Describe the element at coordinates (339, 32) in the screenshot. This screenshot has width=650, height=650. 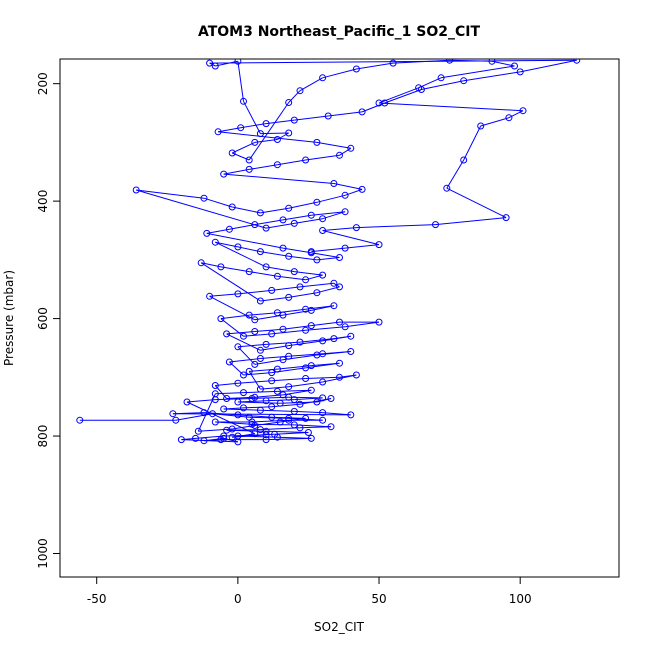
I see `chart-title: ATOM3 Northeast_Pacific_1 SO2_CIT` at that location.